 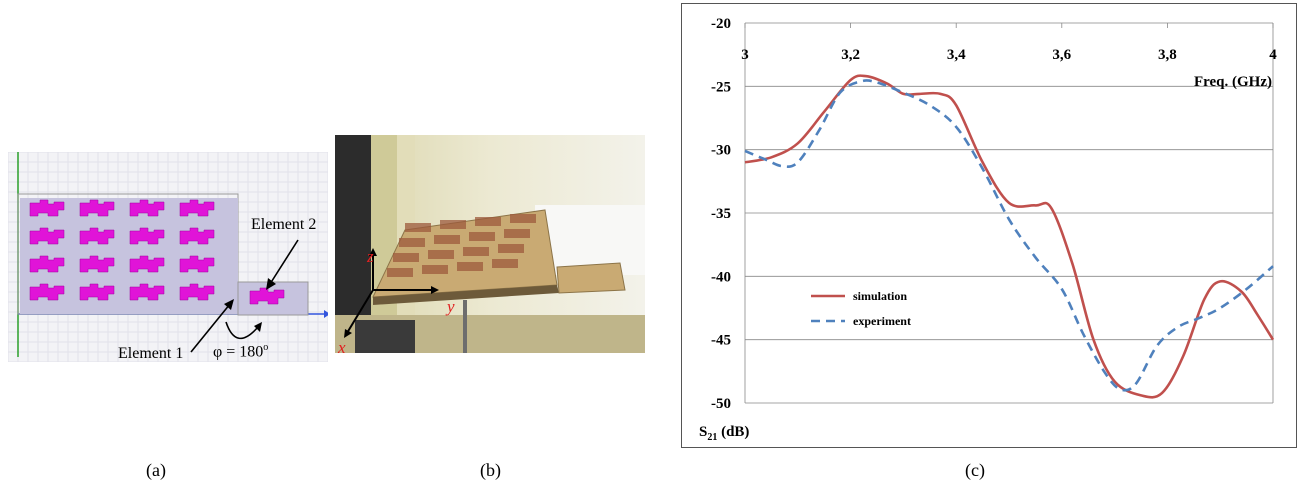 What do you see at coordinates (721, 151) in the screenshot?
I see `y-tick-label: -30` at bounding box center [721, 151].